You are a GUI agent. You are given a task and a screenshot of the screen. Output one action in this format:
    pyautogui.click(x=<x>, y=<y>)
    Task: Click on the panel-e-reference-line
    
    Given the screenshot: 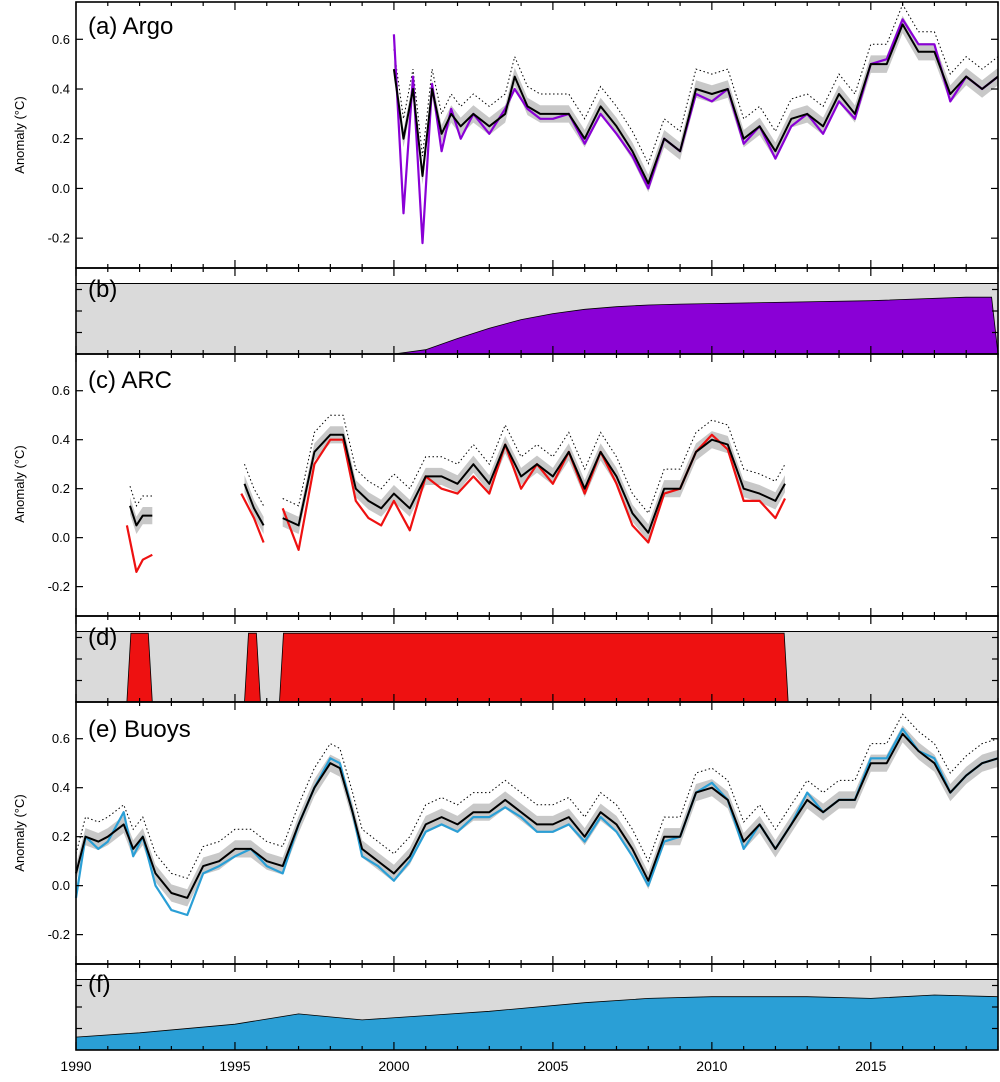 What is the action you would take?
    pyautogui.click(x=537, y=815)
    